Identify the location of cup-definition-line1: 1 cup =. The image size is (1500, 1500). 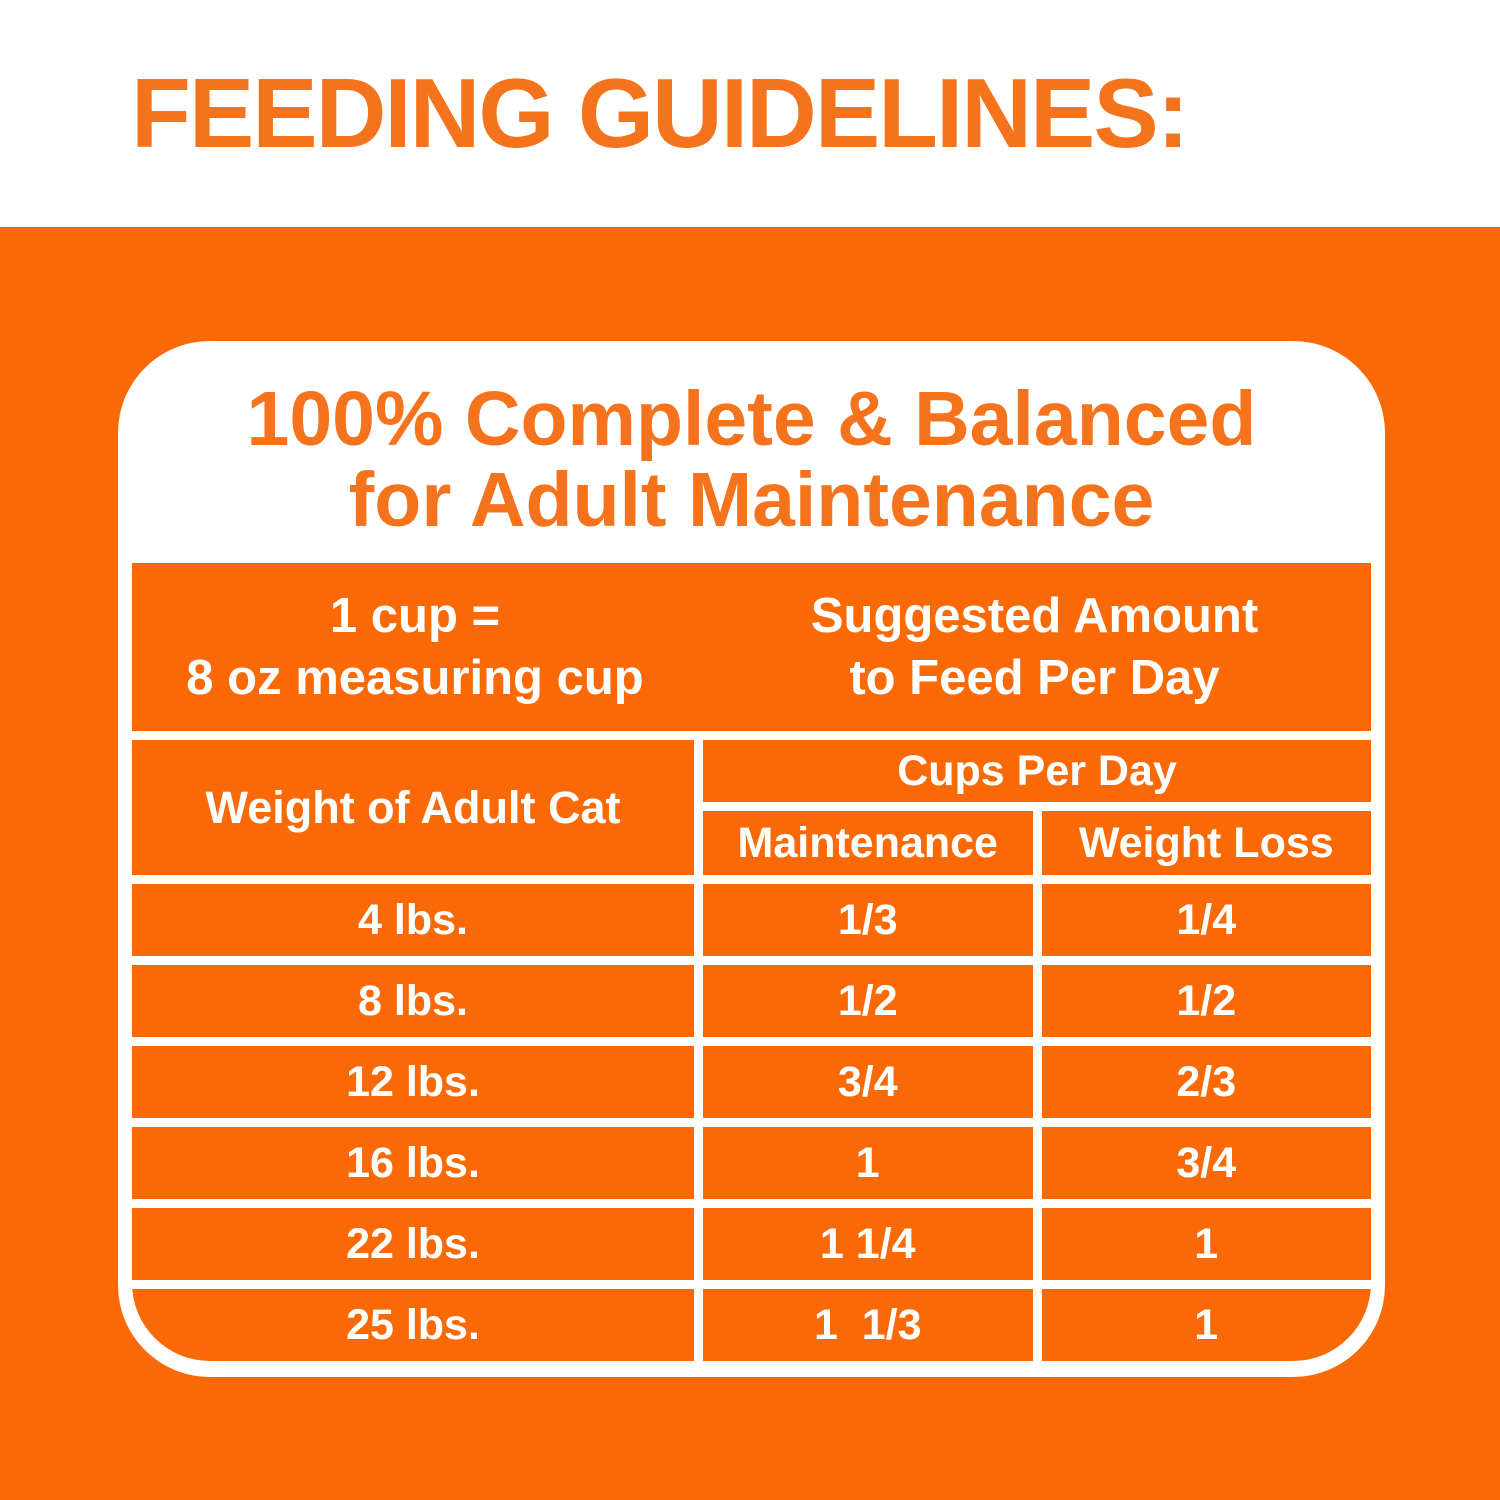
(415, 616).